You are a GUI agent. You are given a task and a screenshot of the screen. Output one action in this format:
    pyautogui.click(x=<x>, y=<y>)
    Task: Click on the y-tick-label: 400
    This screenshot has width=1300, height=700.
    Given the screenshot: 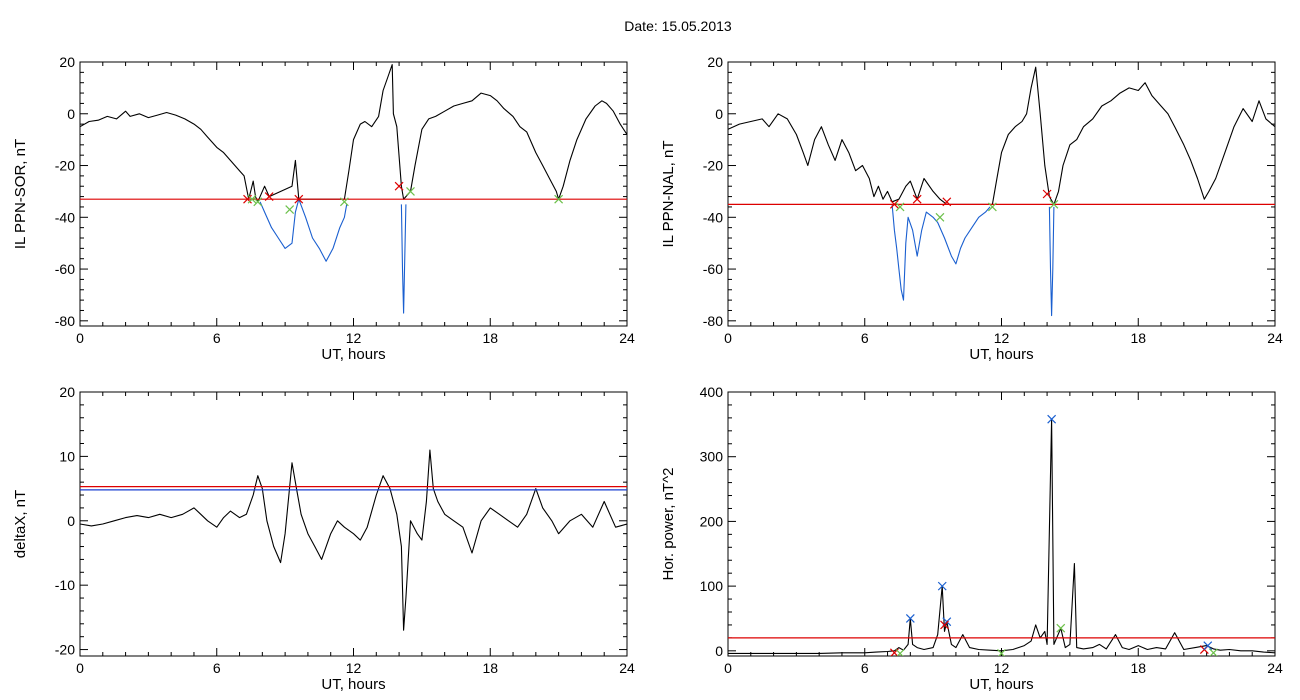 What is the action you would take?
    pyautogui.click(x=712, y=392)
    